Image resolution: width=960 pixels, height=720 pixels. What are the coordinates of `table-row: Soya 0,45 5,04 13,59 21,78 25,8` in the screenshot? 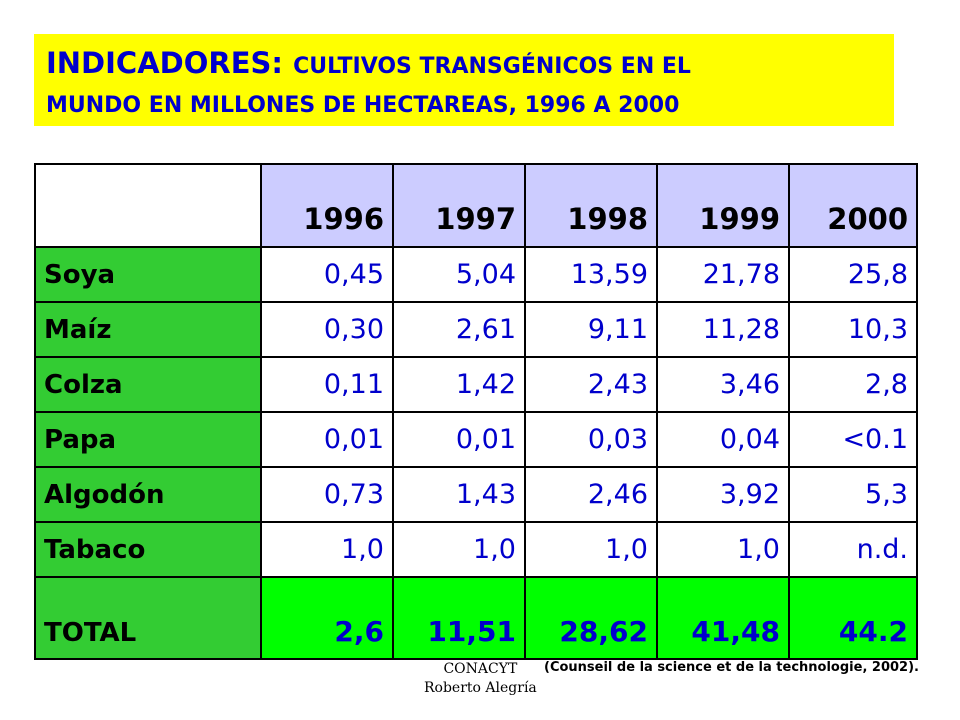 It's located at (476, 274).